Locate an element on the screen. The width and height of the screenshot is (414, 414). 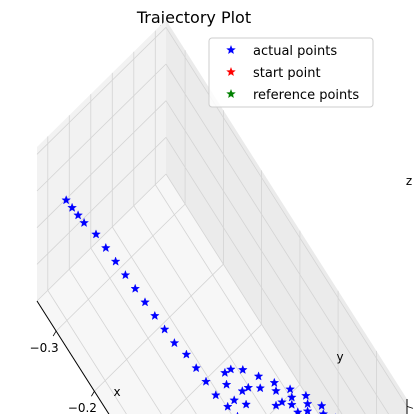
legend-label-reference: reference points is located at coordinates (306, 95).